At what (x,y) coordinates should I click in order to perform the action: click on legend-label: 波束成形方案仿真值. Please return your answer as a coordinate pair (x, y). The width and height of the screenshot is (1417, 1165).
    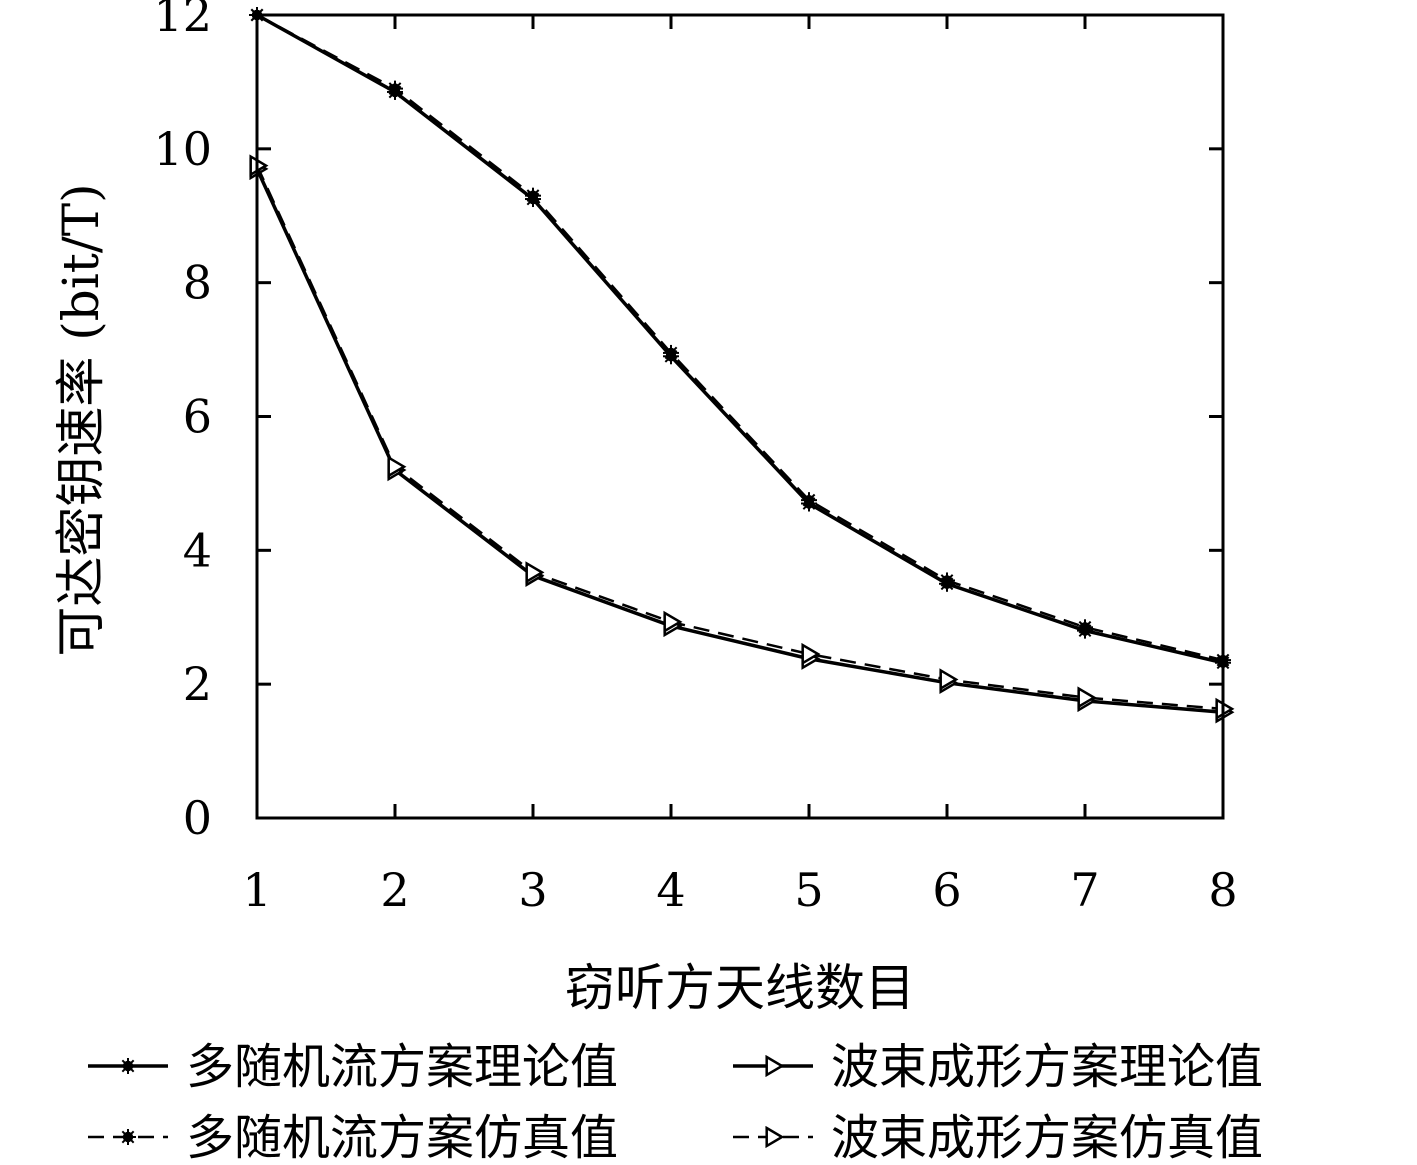
    Looking at the image, I should click on (1047, 1137).